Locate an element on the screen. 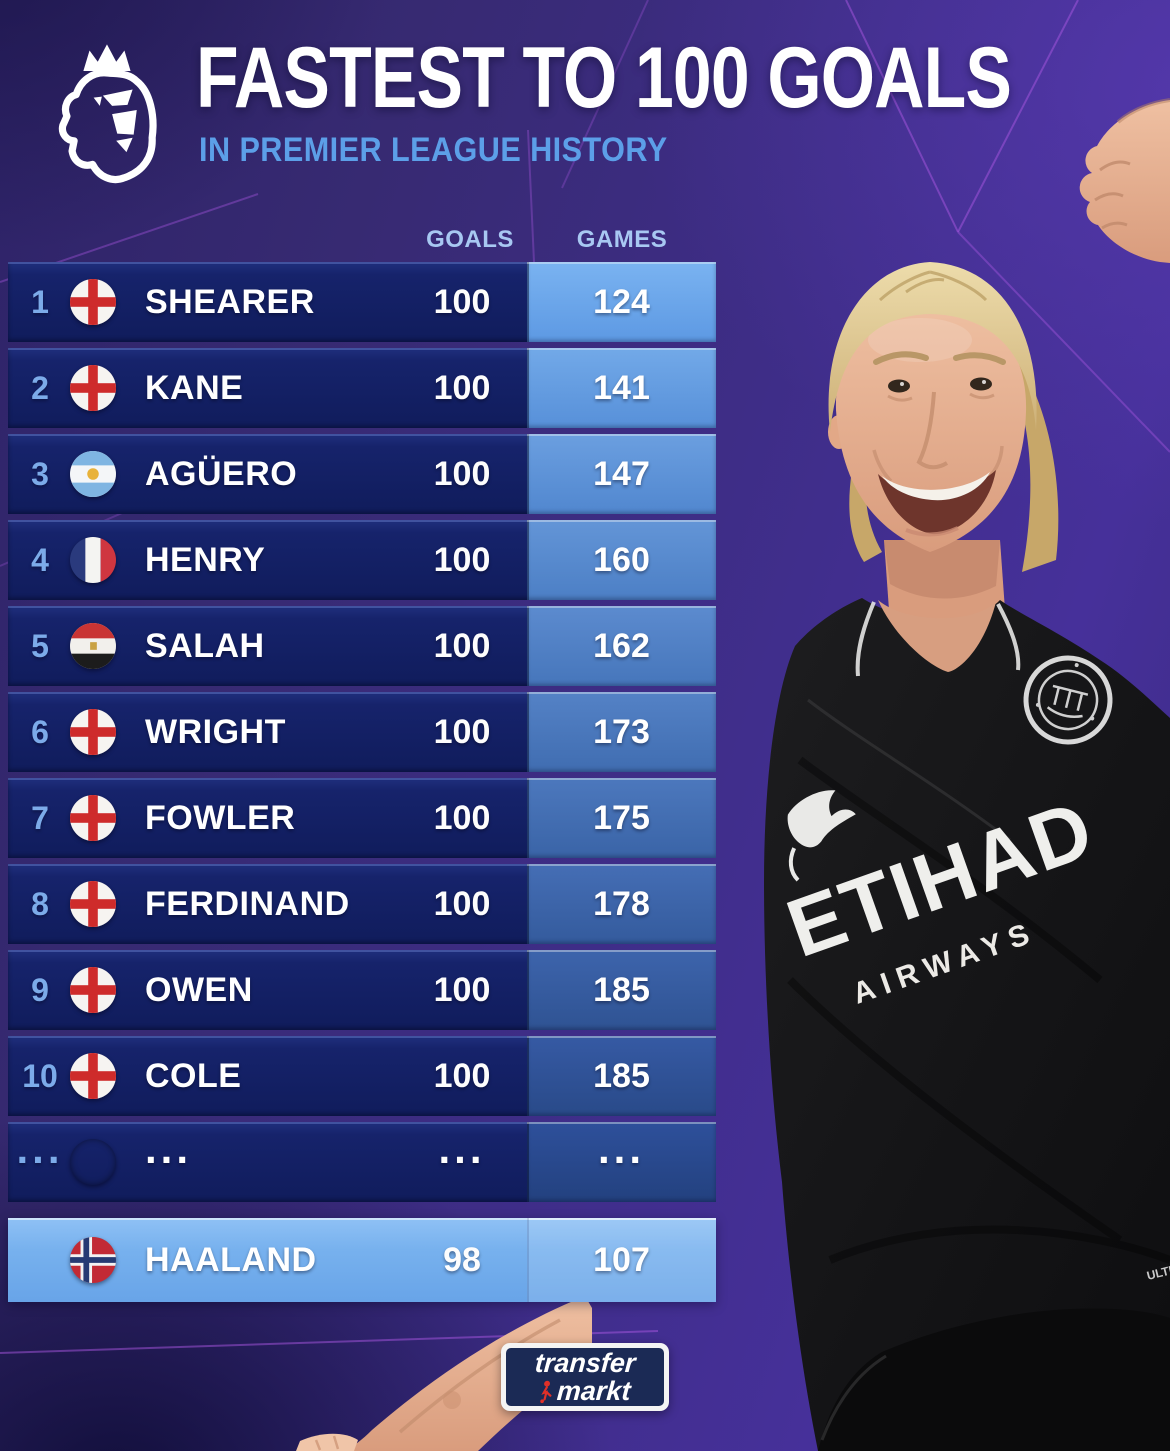  games-cell: 147 is located at coordinates (621, 474).